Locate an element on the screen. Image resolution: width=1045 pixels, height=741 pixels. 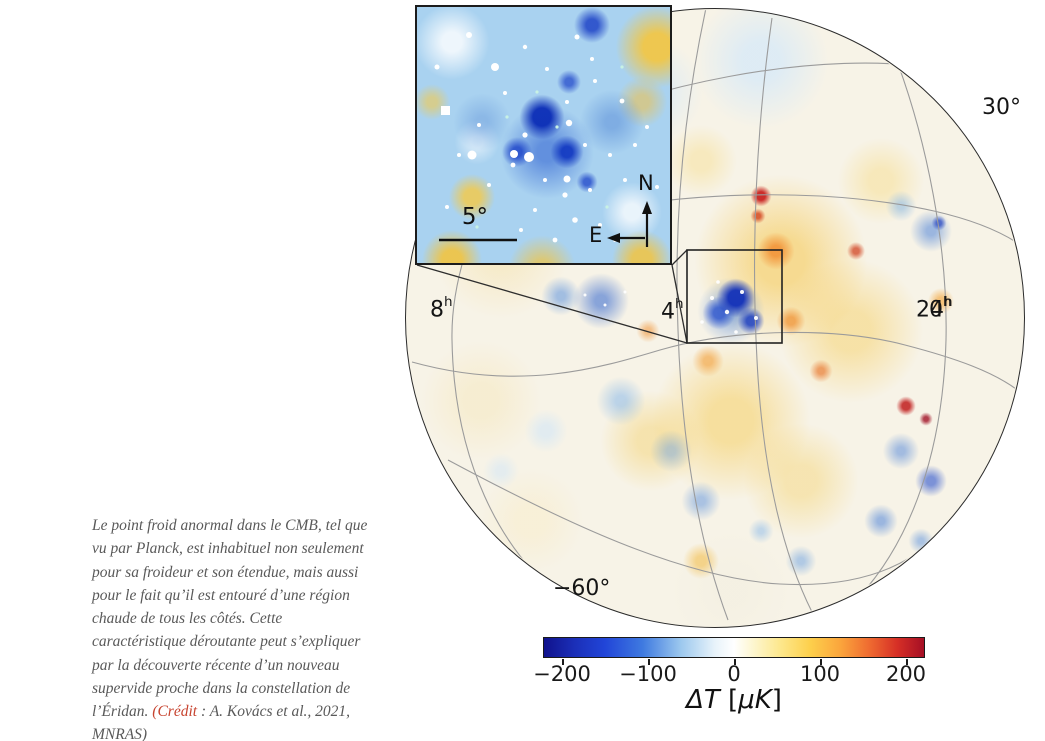
colorbar is located at coordinates (734, 647).